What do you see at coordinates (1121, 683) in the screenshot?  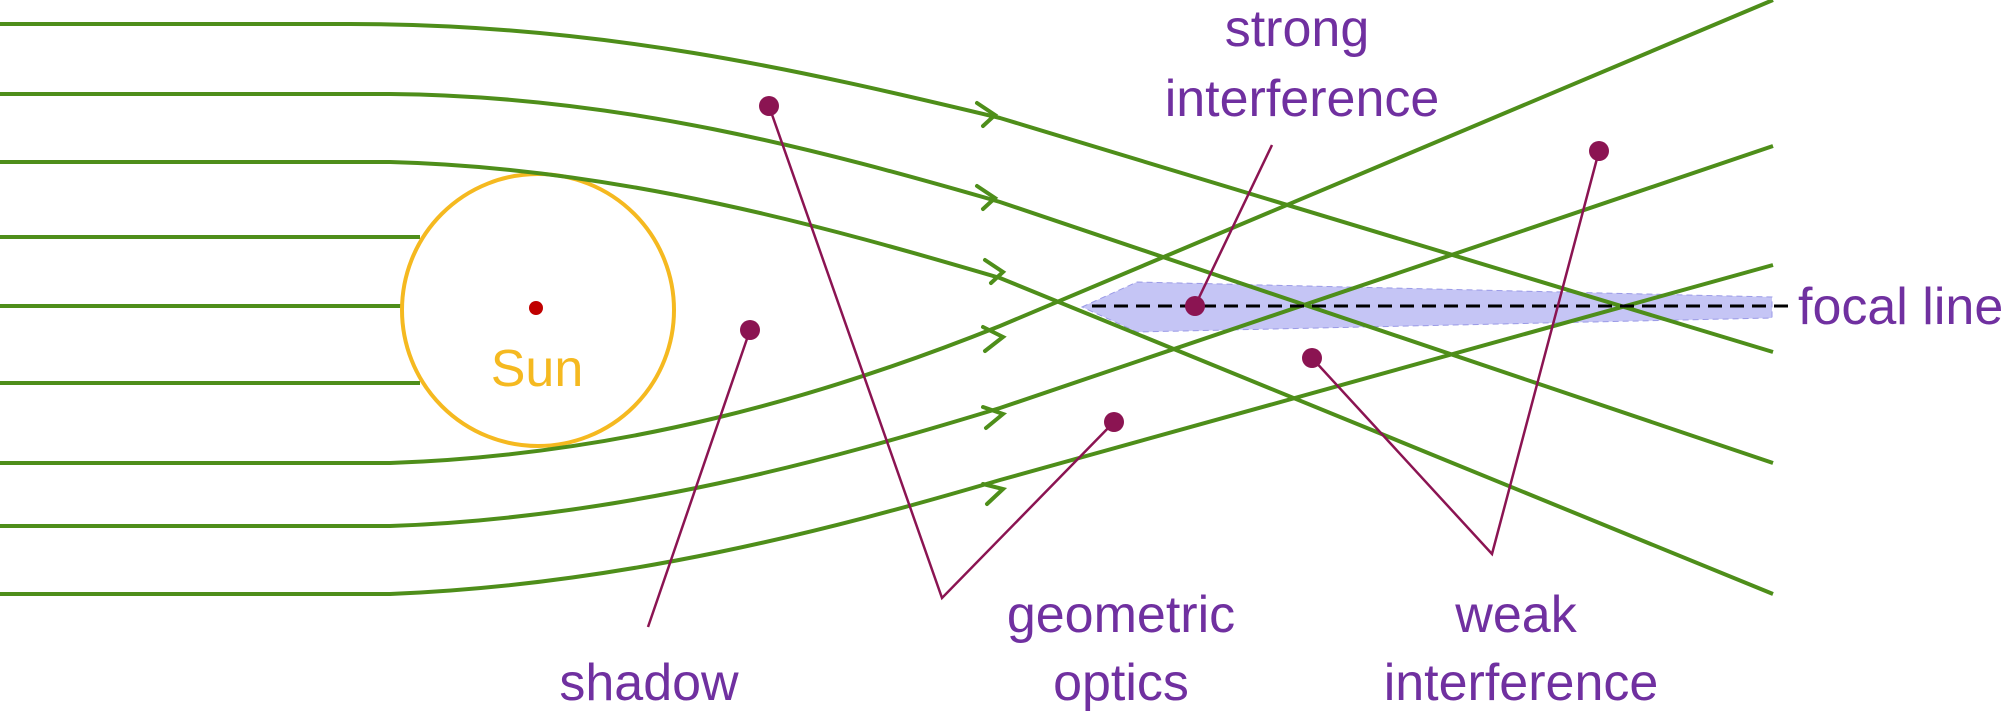 I see `geometric-optics-label-line2: optics` at bounding box center [1121, 683].